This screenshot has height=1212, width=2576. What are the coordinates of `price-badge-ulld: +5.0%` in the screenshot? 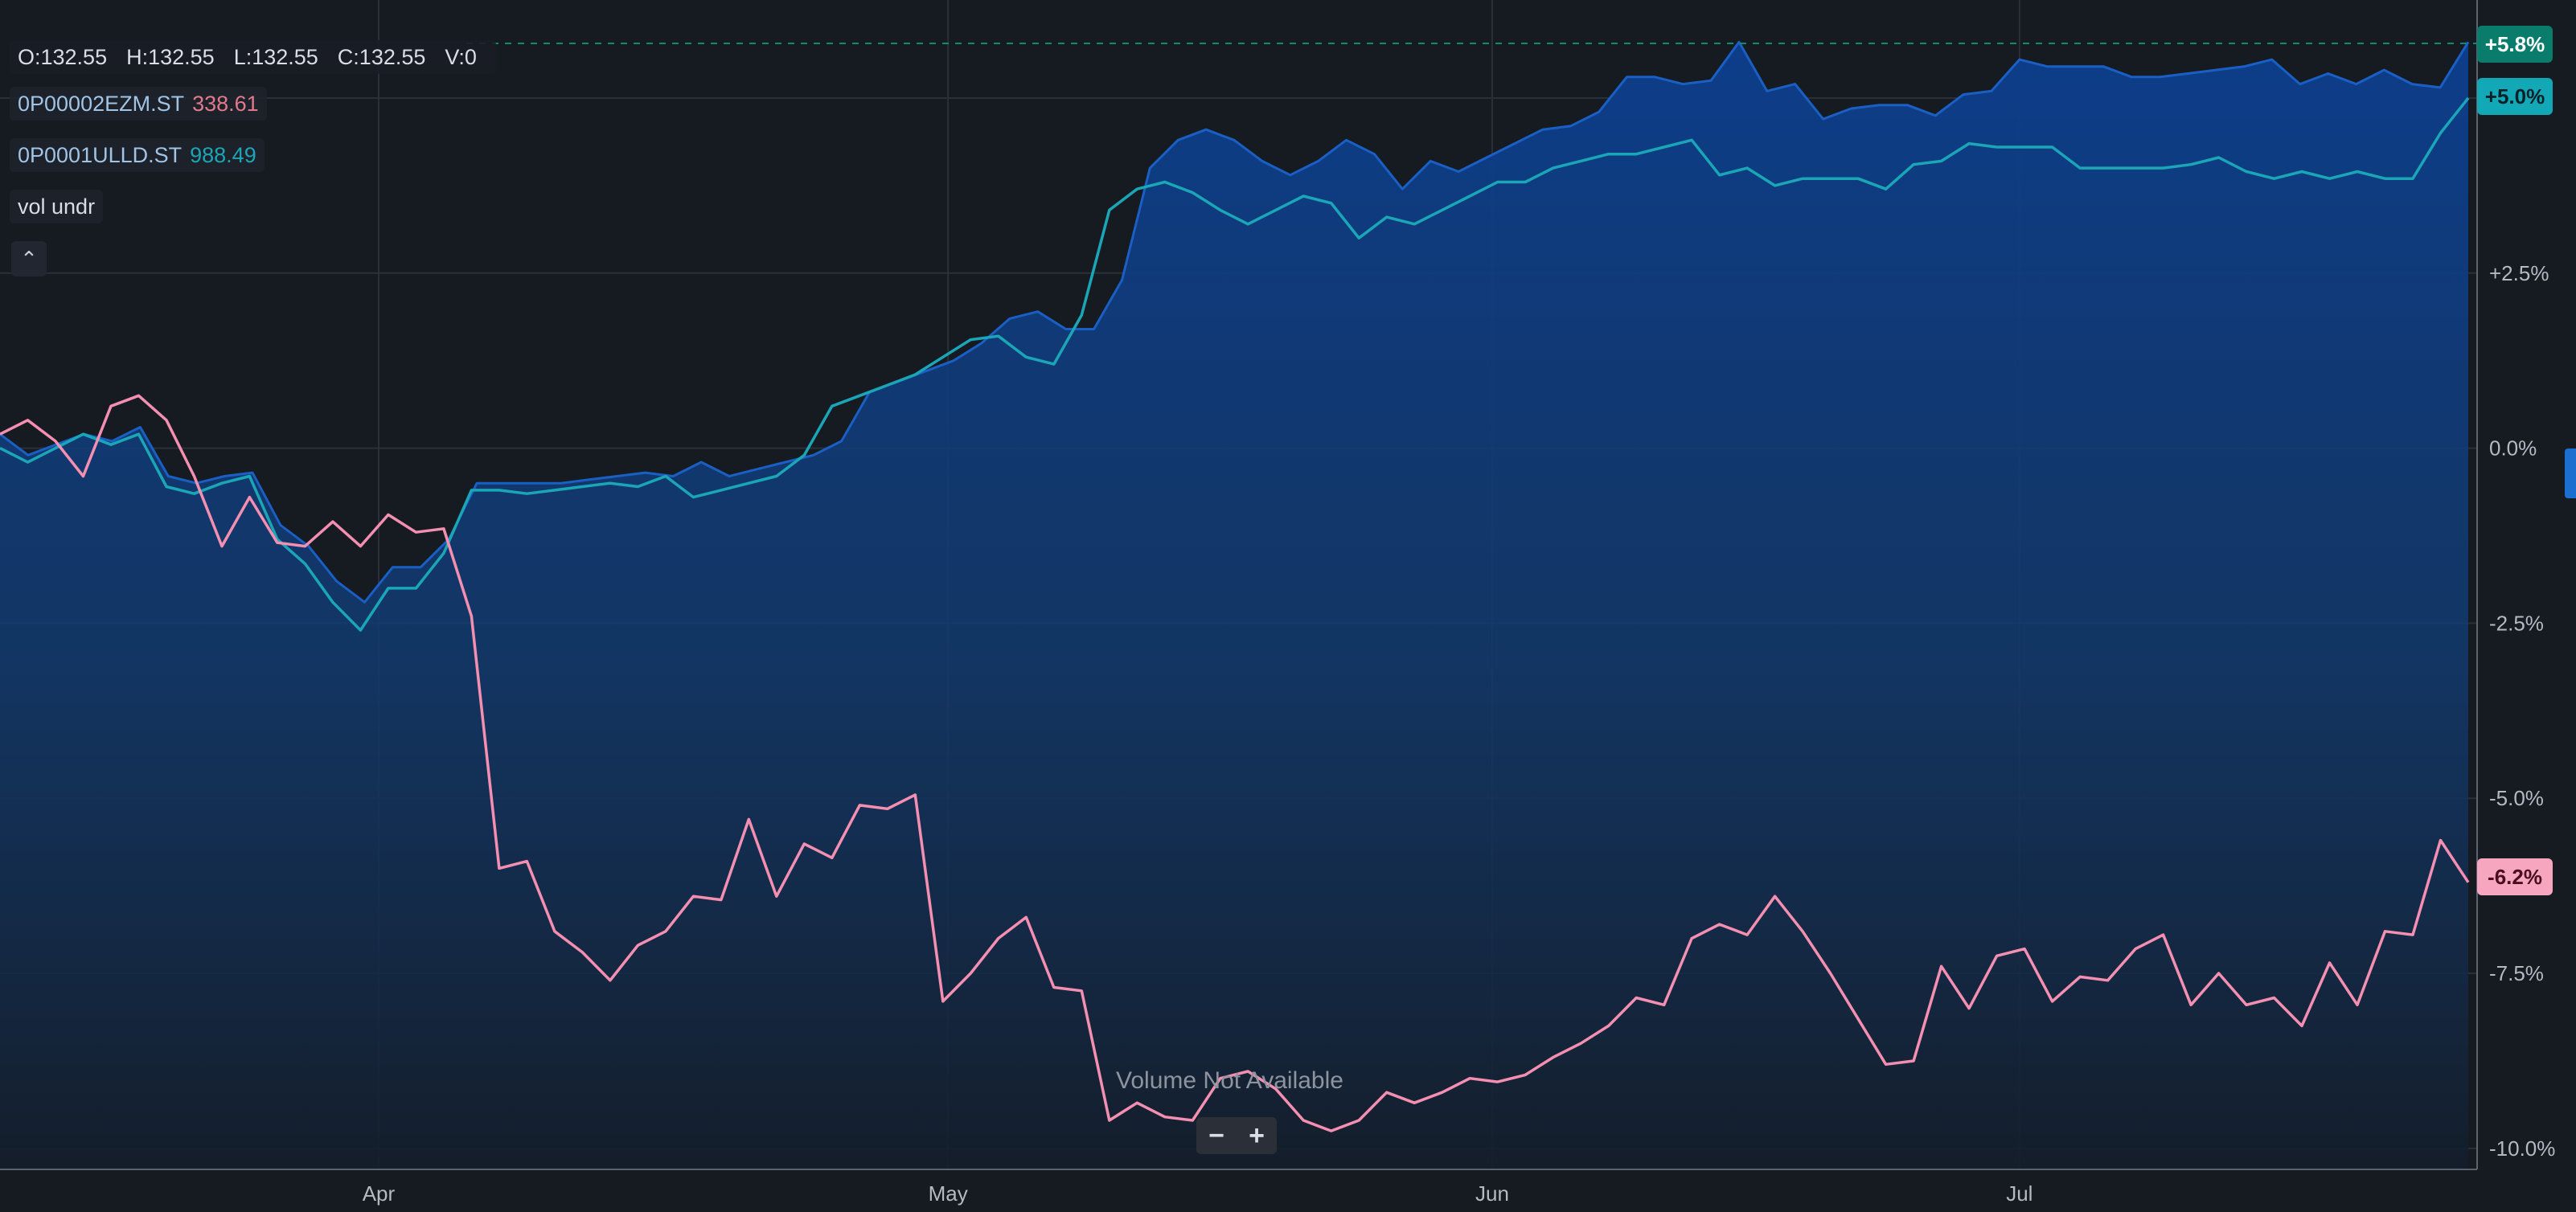 It's located at (2515, 96).